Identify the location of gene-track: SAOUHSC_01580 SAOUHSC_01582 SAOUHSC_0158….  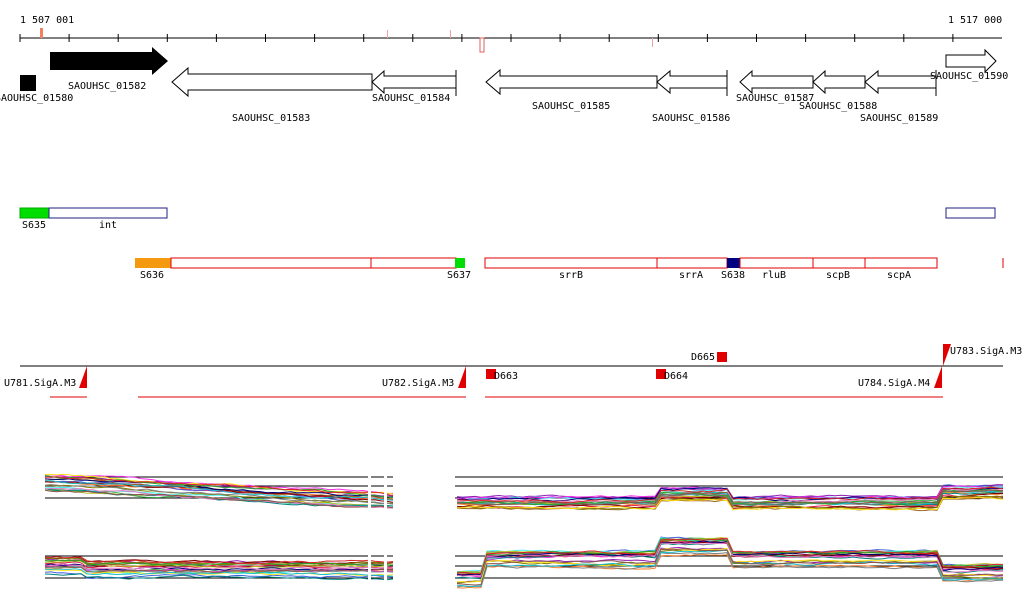
(504, 85).